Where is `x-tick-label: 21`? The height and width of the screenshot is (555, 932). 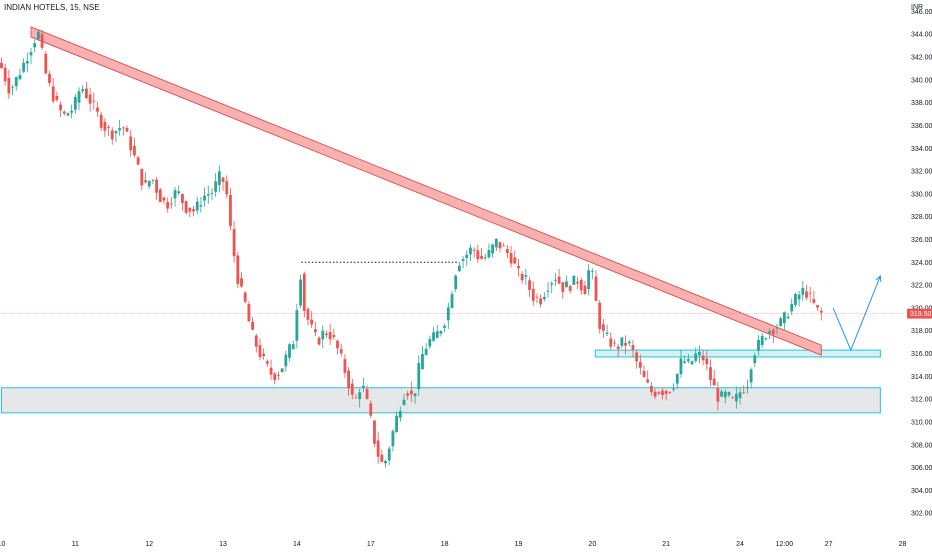
x-tick-label: 21 is located at coordinates (666, 544).